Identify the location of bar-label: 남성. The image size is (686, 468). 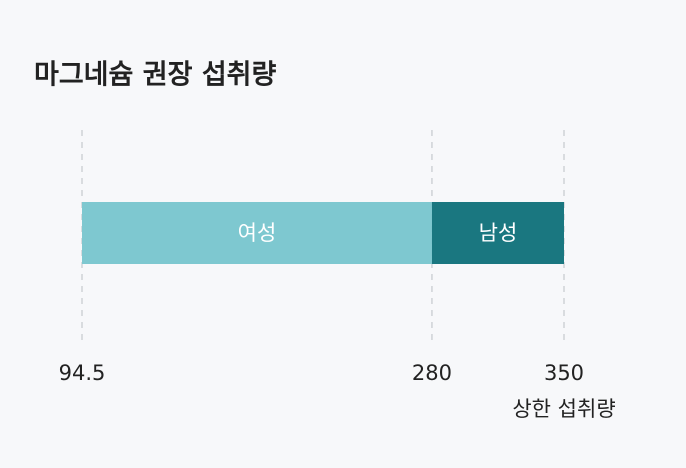
(498, 233).